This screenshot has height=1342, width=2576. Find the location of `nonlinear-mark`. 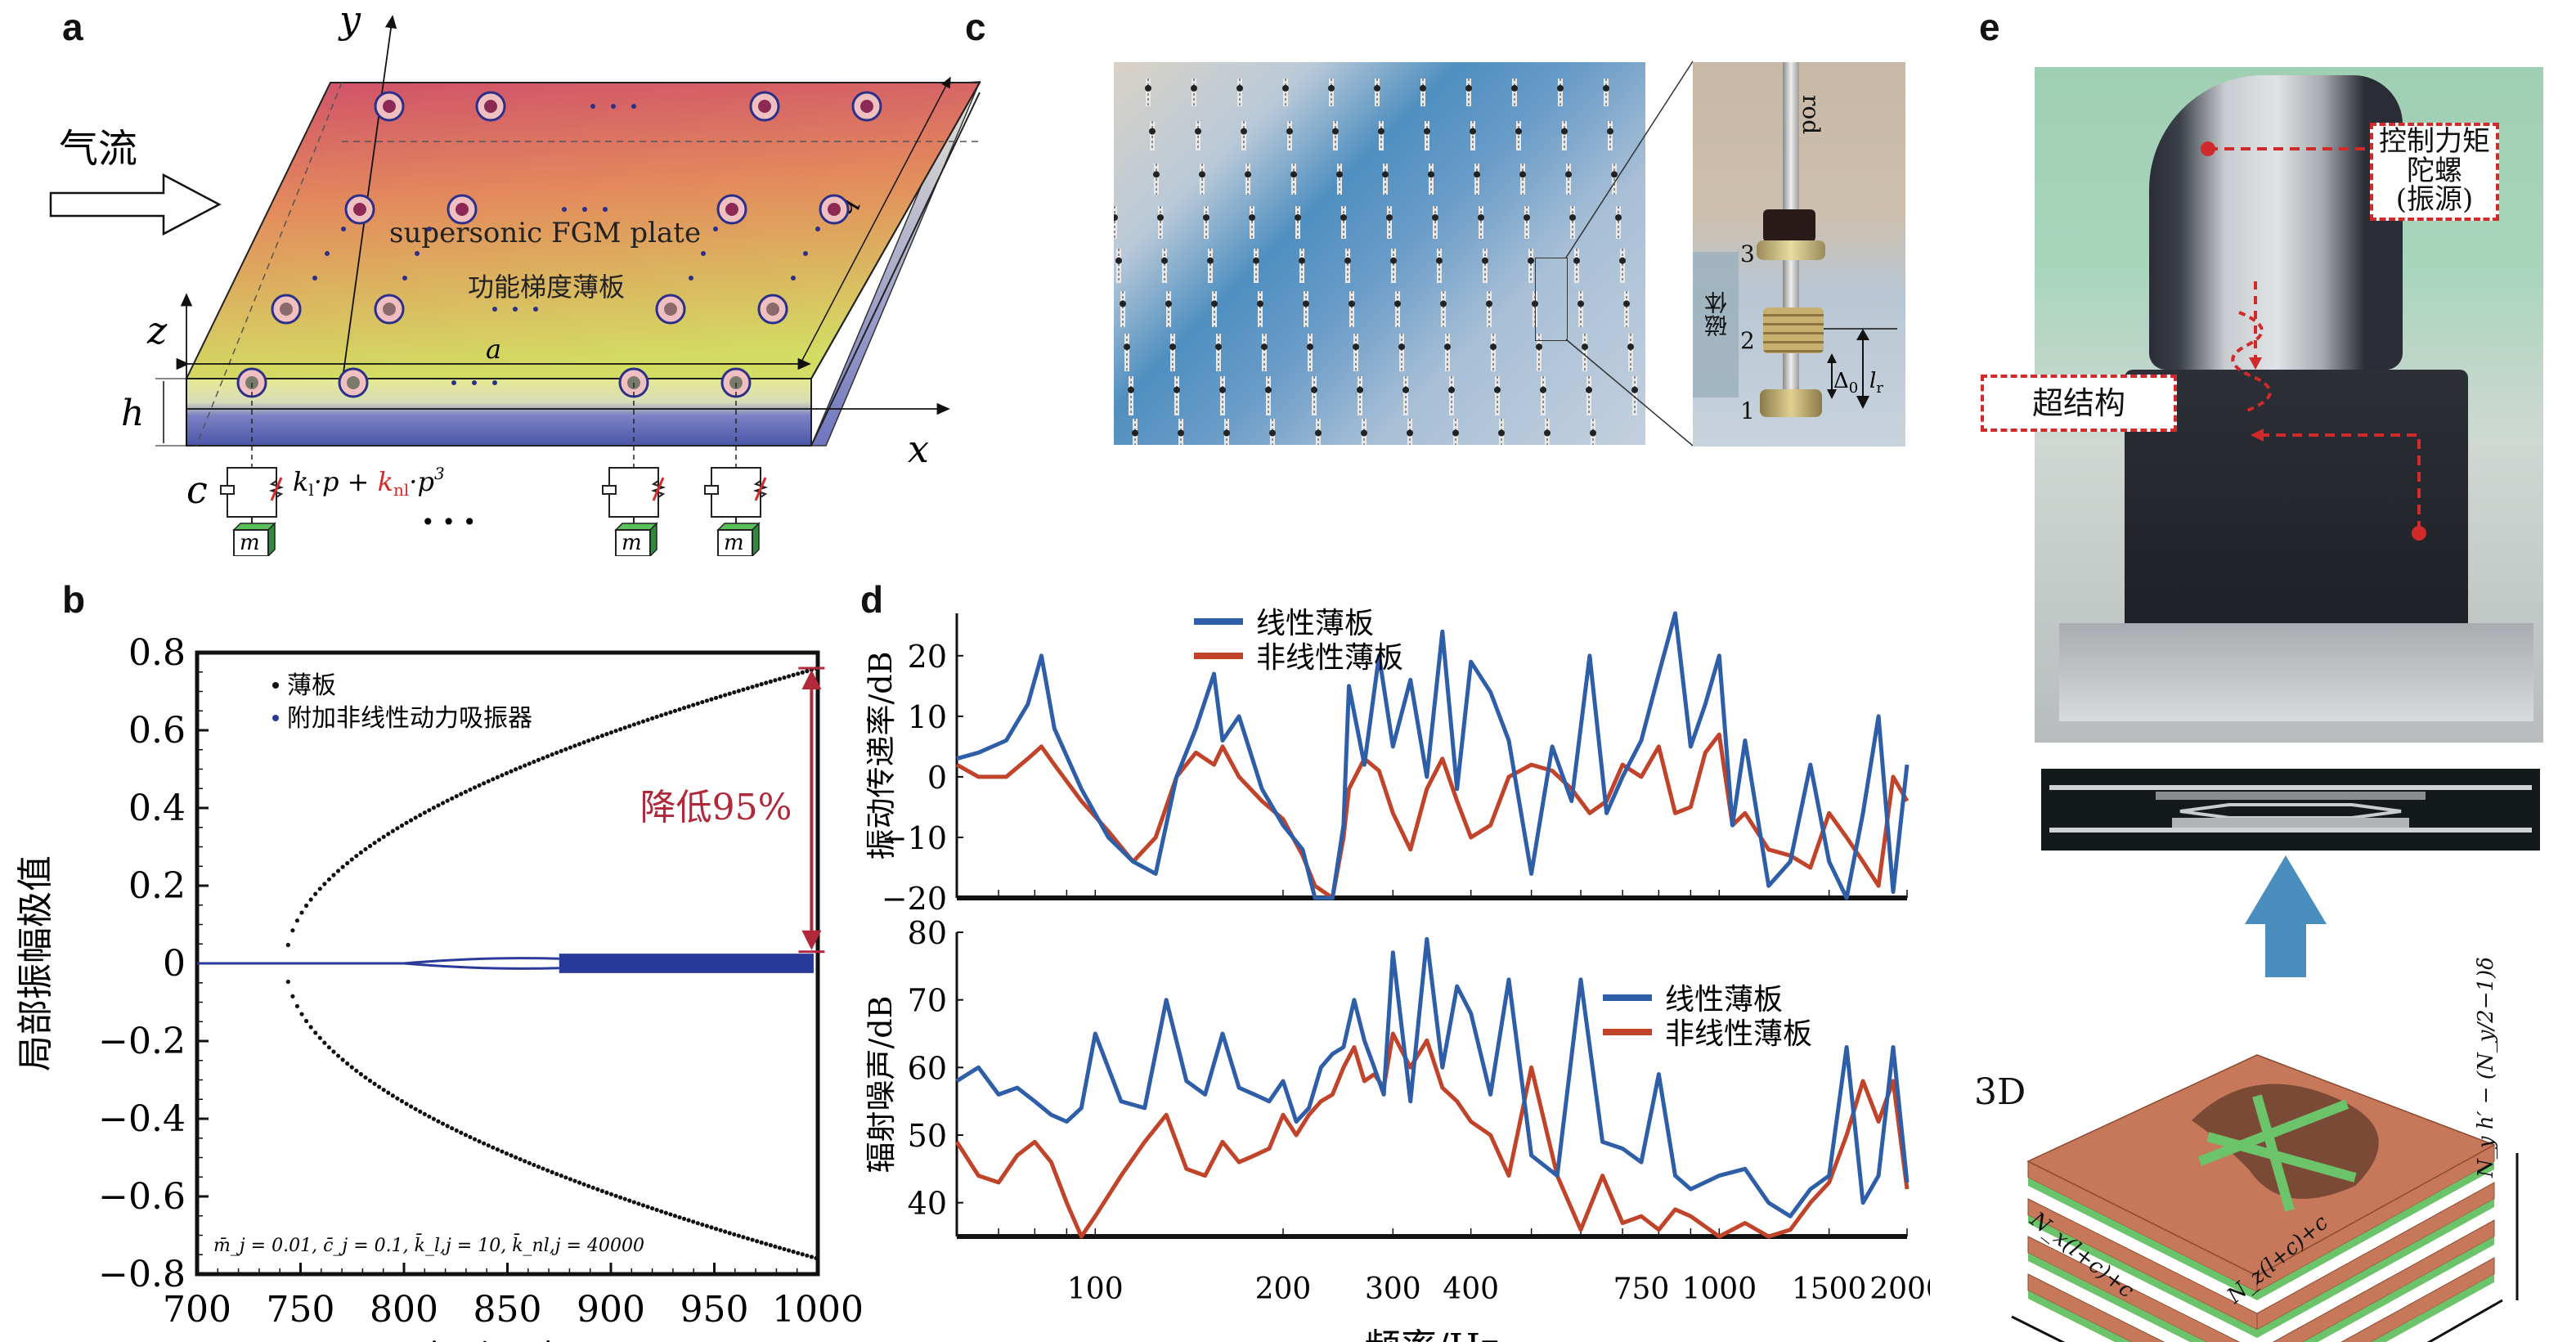

nonlinear-mark is located at coordinates (760, 489).